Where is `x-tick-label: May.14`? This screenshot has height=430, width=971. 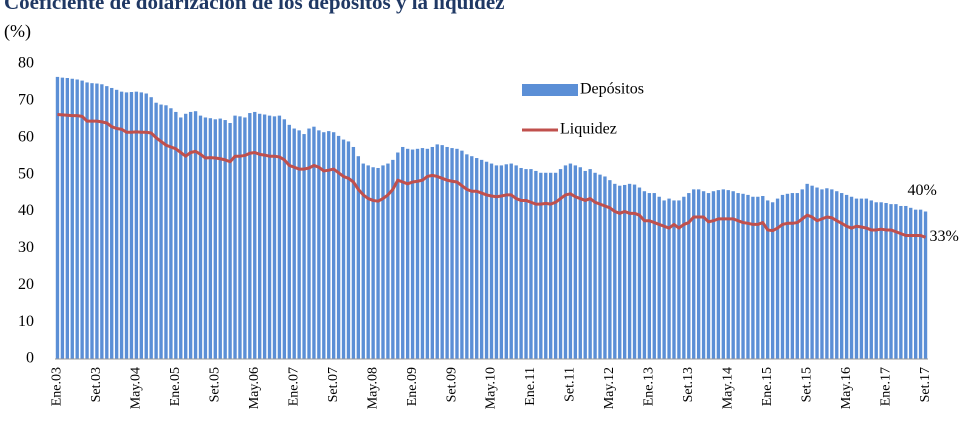 x-tick-label: May.14 is located at coordinates (727, 388).